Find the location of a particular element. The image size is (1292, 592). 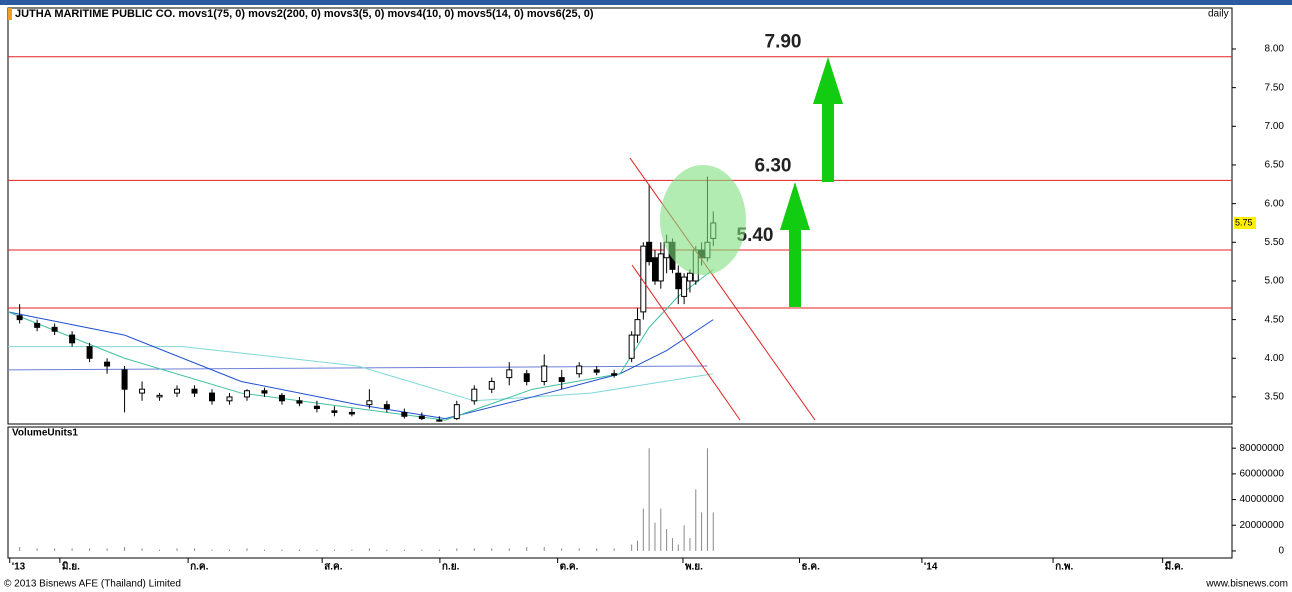

y-tick-label: 7.50 is located at coordinates (1275, 87).